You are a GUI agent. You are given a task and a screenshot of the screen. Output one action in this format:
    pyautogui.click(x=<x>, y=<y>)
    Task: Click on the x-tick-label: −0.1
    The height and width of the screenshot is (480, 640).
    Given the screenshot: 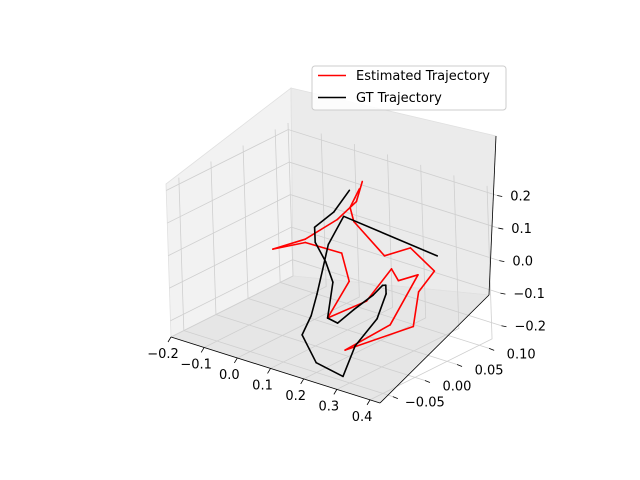 What is the action you would take?
    pyautogui.click(x=196, y=364)
    